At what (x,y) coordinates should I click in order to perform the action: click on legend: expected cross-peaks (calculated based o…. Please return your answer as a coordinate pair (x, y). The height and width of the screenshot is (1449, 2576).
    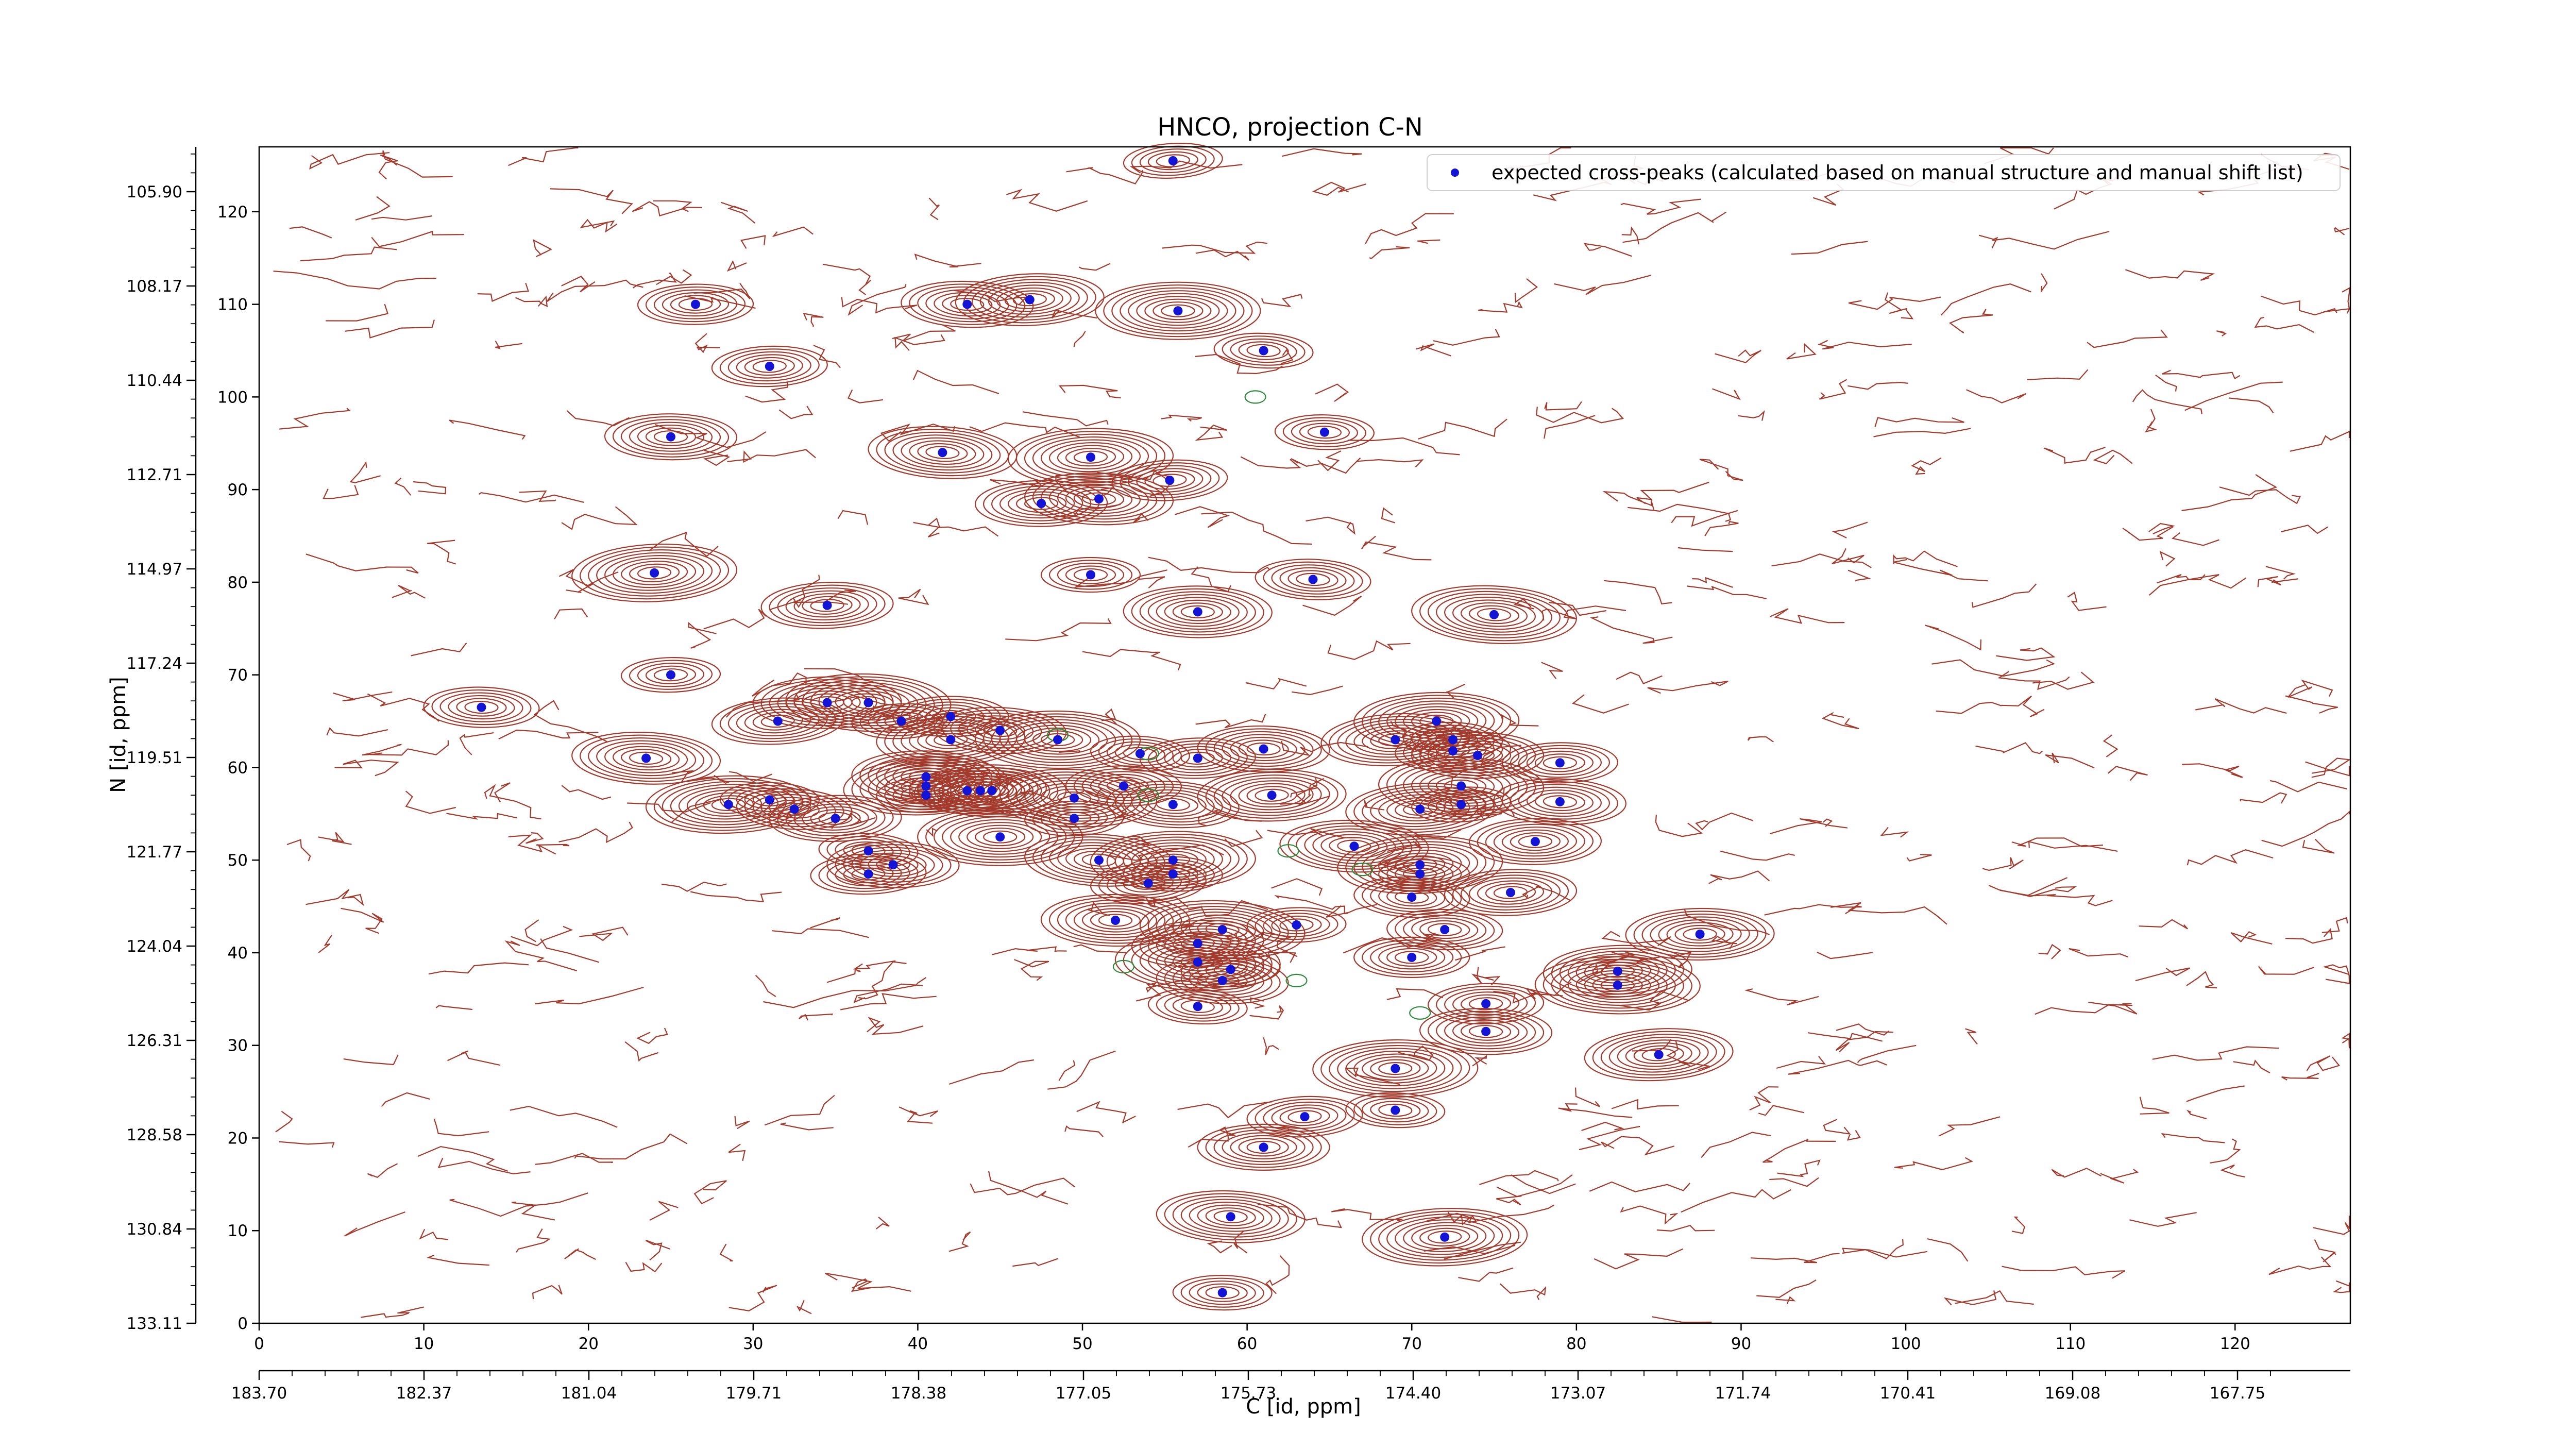
    Looking at the image, I should click on (1884, 172).